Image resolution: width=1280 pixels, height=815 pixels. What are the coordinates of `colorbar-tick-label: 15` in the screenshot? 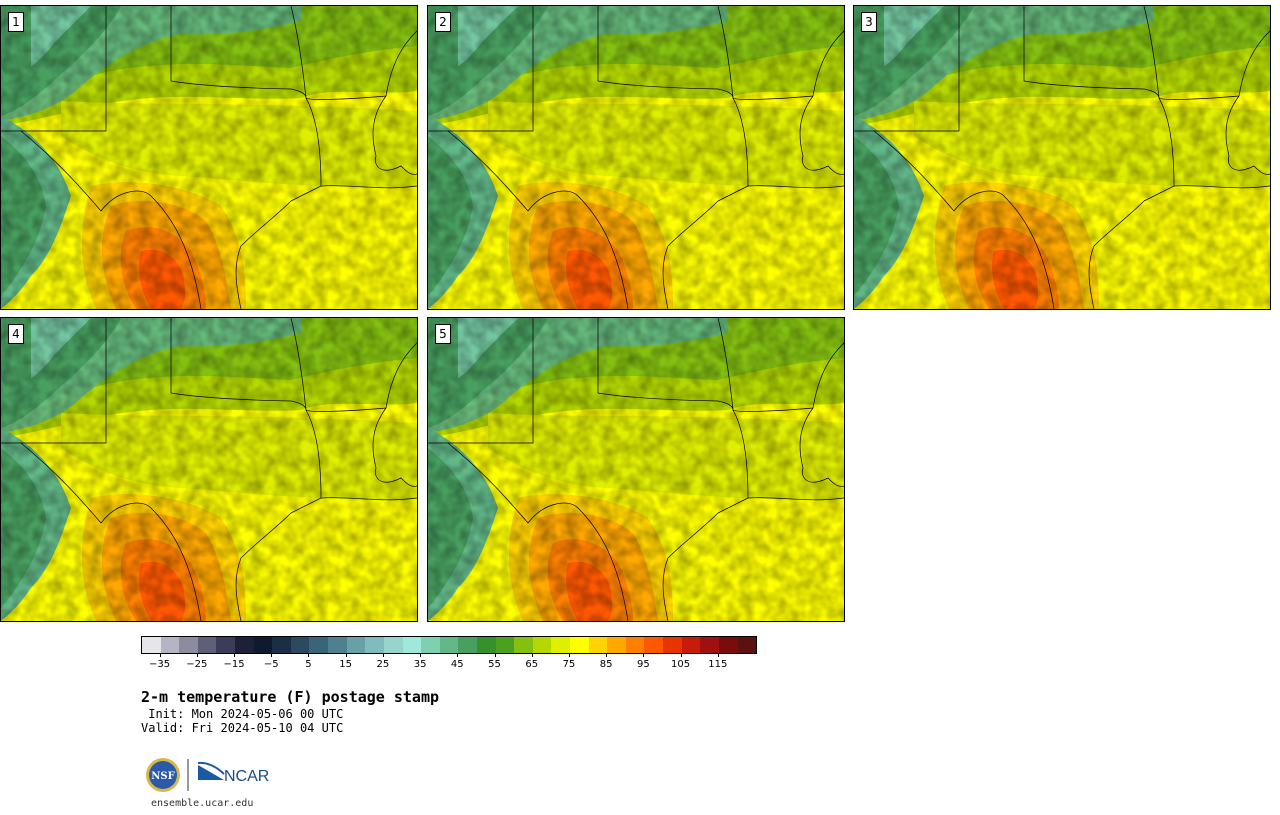 It's located at (346, 664).